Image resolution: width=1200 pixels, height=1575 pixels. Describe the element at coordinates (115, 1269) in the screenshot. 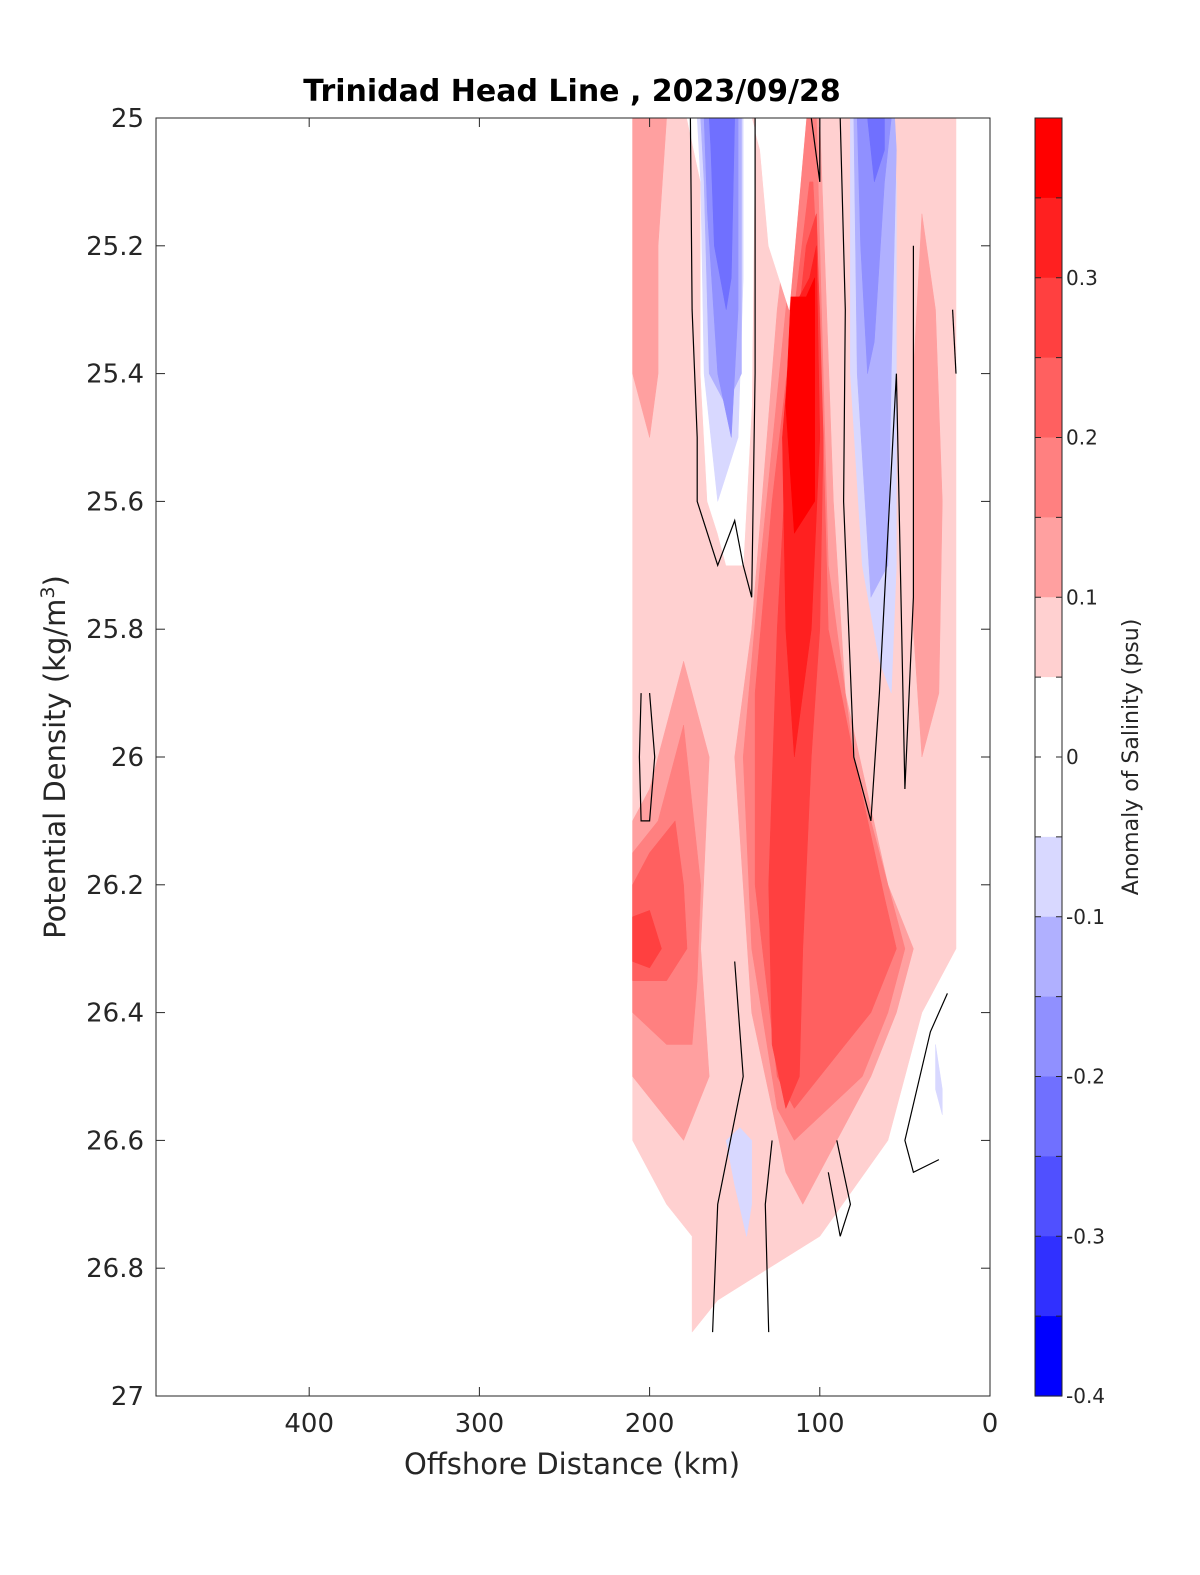

I see `y-tick-label: 26.8` at that location.